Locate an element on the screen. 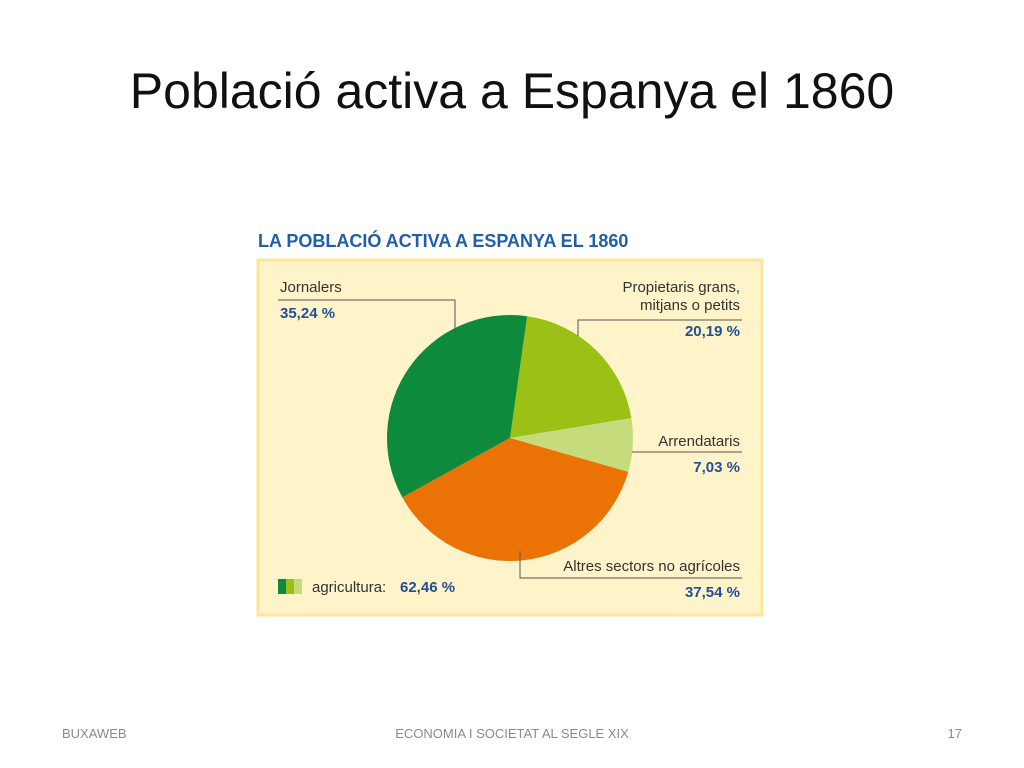 The image size is (1024, 768). data-label-altres-sectors-no-agricoles: 37,54 % is located at coordinates (712, 592).